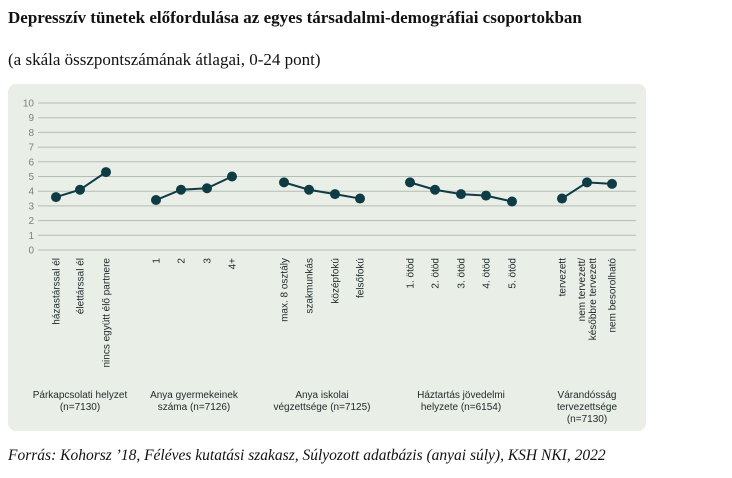 This screenshot has height=478, width=732. Describe the element at coordinates (285, 290) in the screenshot. I see `x-category-label: max. 8 osztály` at that location.